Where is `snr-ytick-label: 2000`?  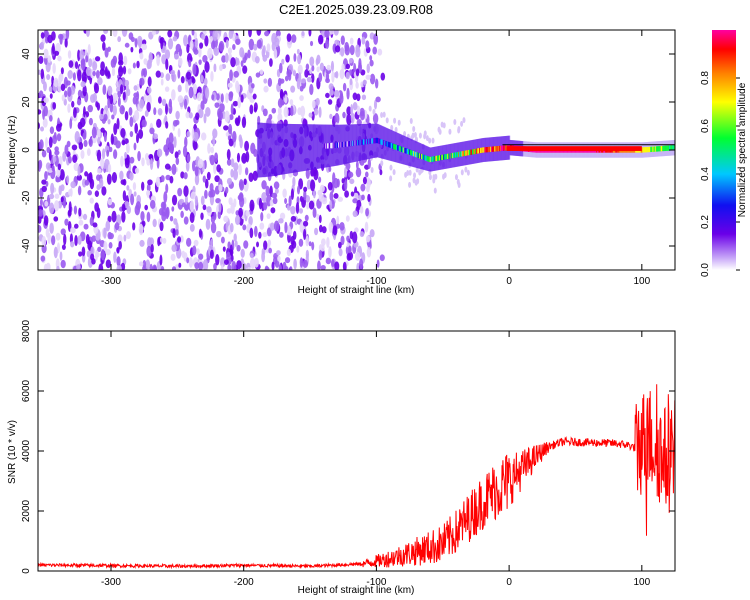
snr-ytick-label: 2000 is located at coordinates (26, 510).